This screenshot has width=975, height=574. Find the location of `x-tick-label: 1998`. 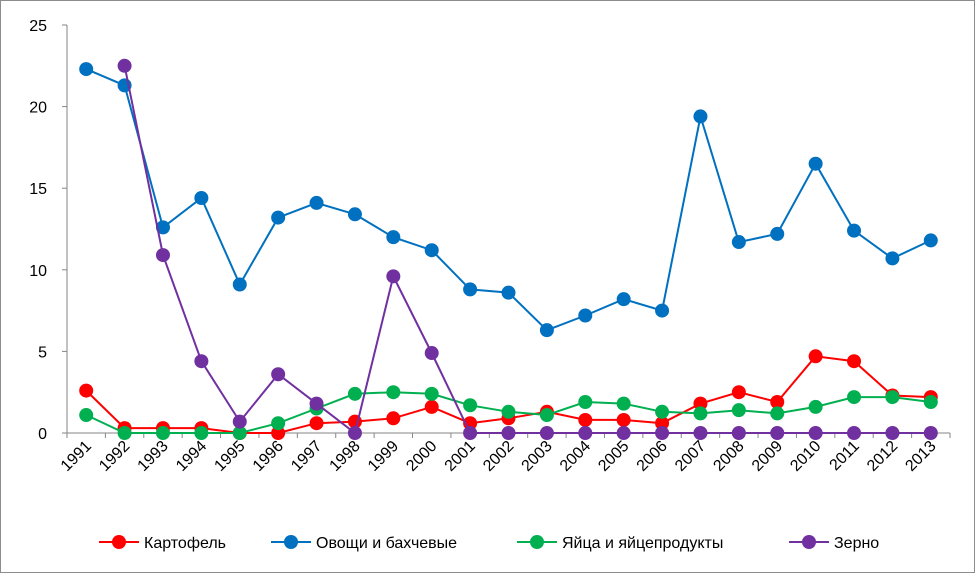

x-tick-label: 1998 is located at coordinates (345, 456).